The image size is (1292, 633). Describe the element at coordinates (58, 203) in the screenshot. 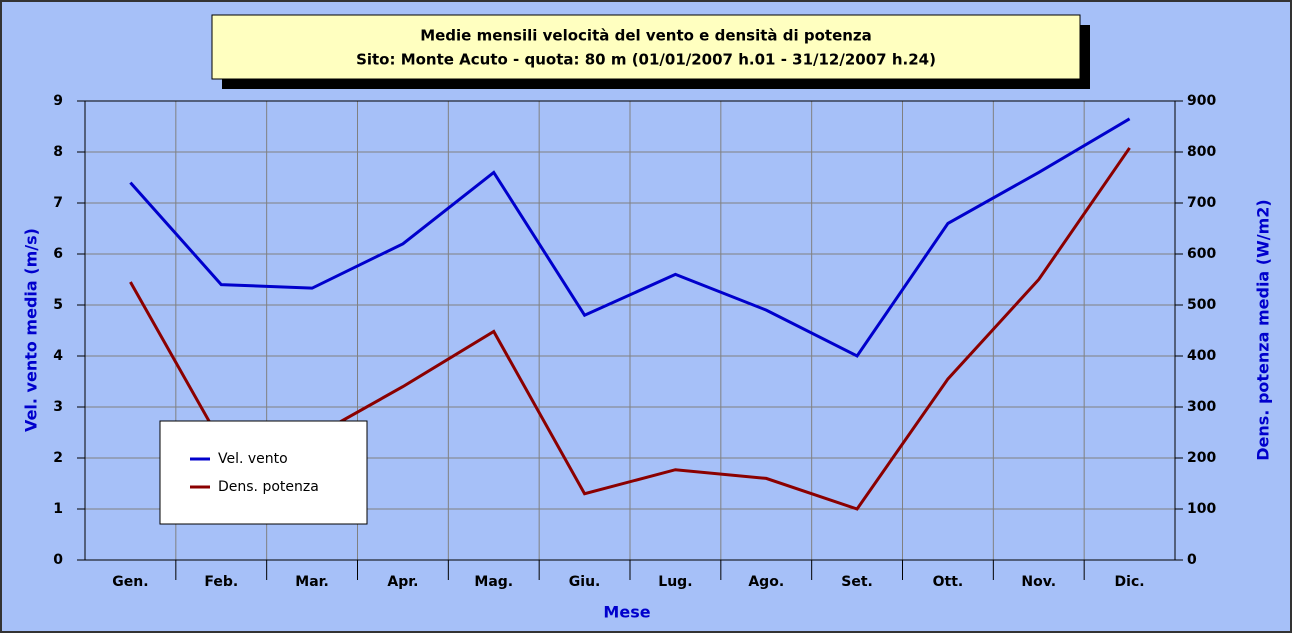

I see `y-tick-label: 7` at that location.